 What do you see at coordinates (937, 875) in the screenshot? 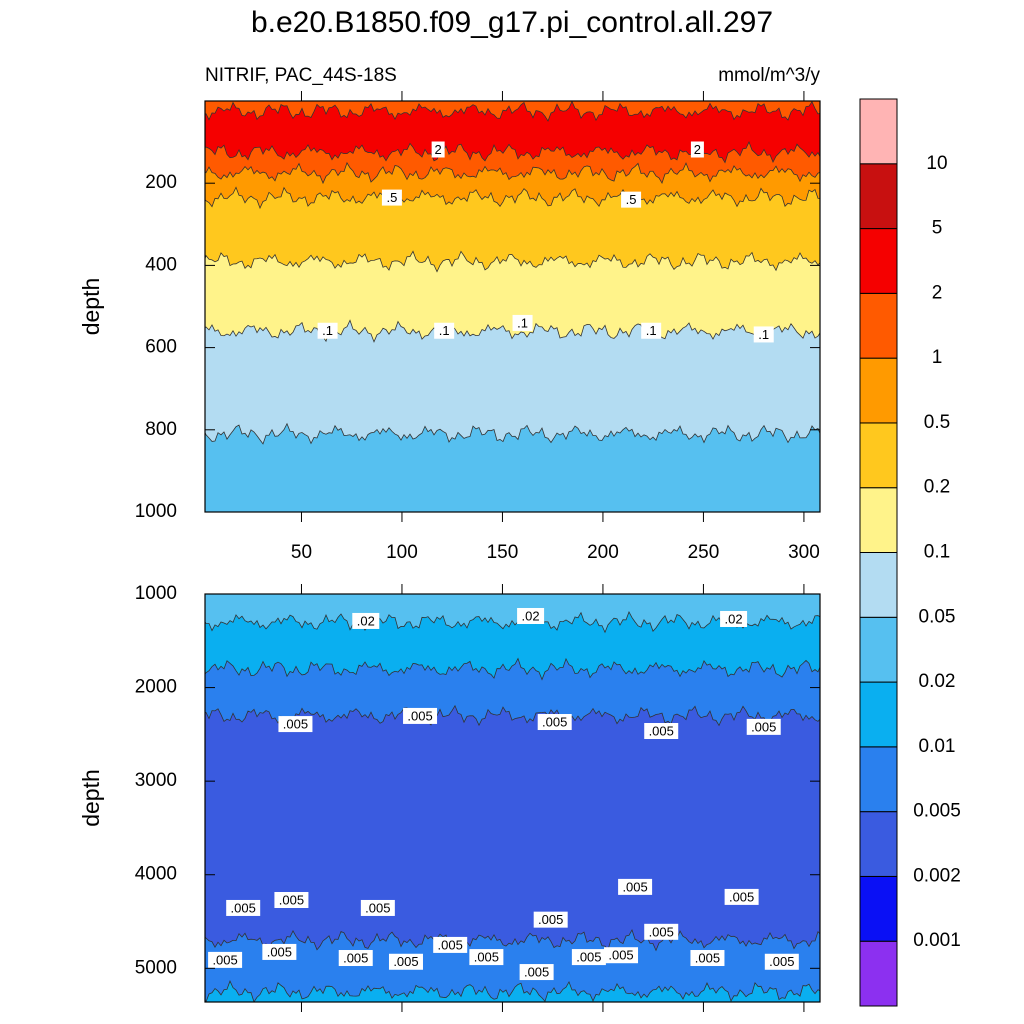
I see `colorbar-label: 0.002` at bounding box center [937, 875].